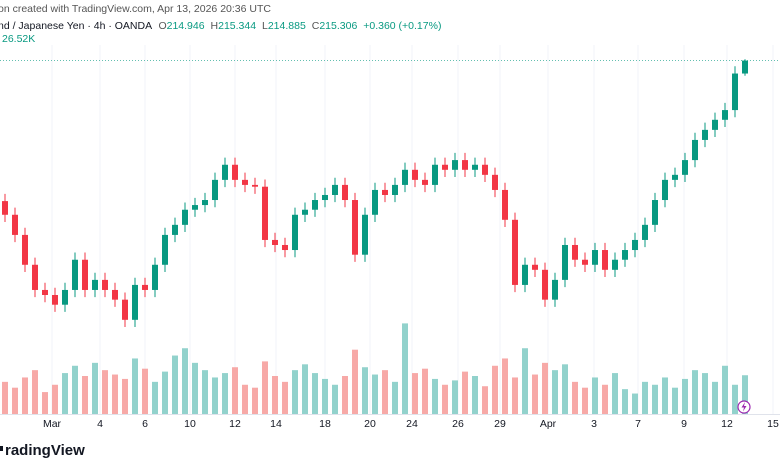 The width and height of the screenshot is (780, 470). Describe the element at coordinates (145, 424) in the screenshot. I see `x-tick-label: 6` at that location.